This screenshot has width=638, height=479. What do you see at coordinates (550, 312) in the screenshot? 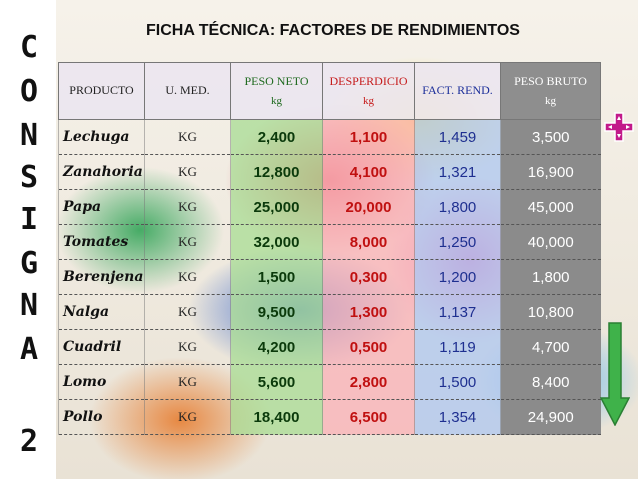
I see `cell-peso-bruto: 10,800` at bounding box center [550, 312].